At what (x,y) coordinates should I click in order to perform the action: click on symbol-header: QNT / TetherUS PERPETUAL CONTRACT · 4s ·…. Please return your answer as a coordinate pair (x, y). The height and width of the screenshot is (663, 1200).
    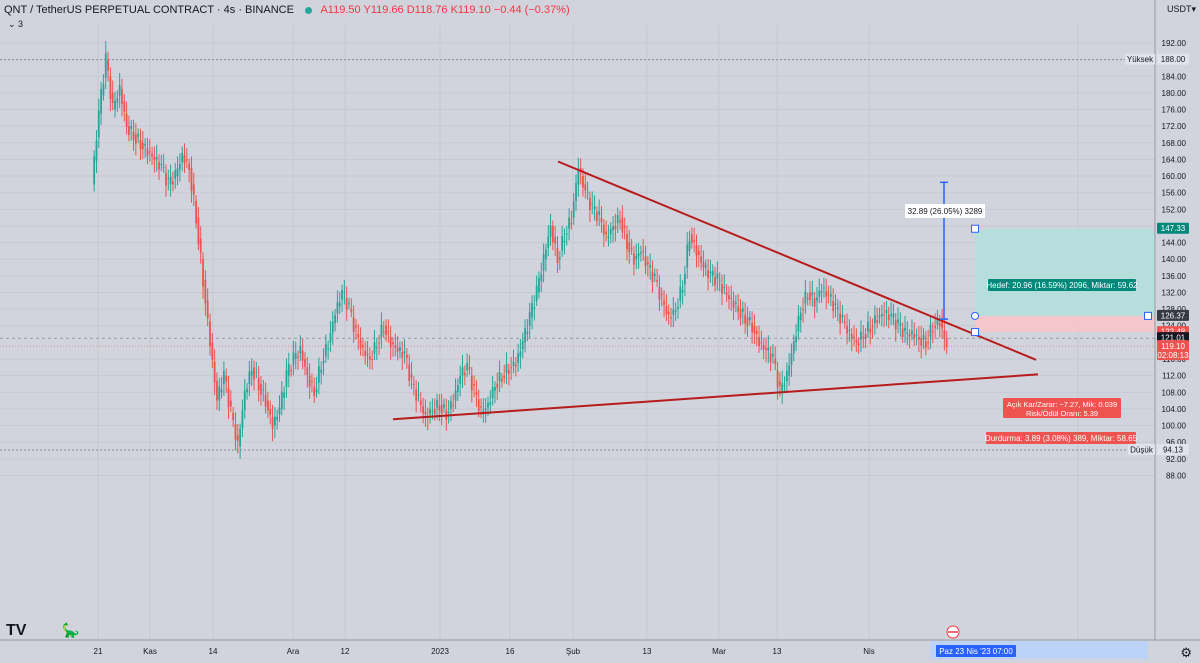
    Looking at the image, I should click on (287, 10).